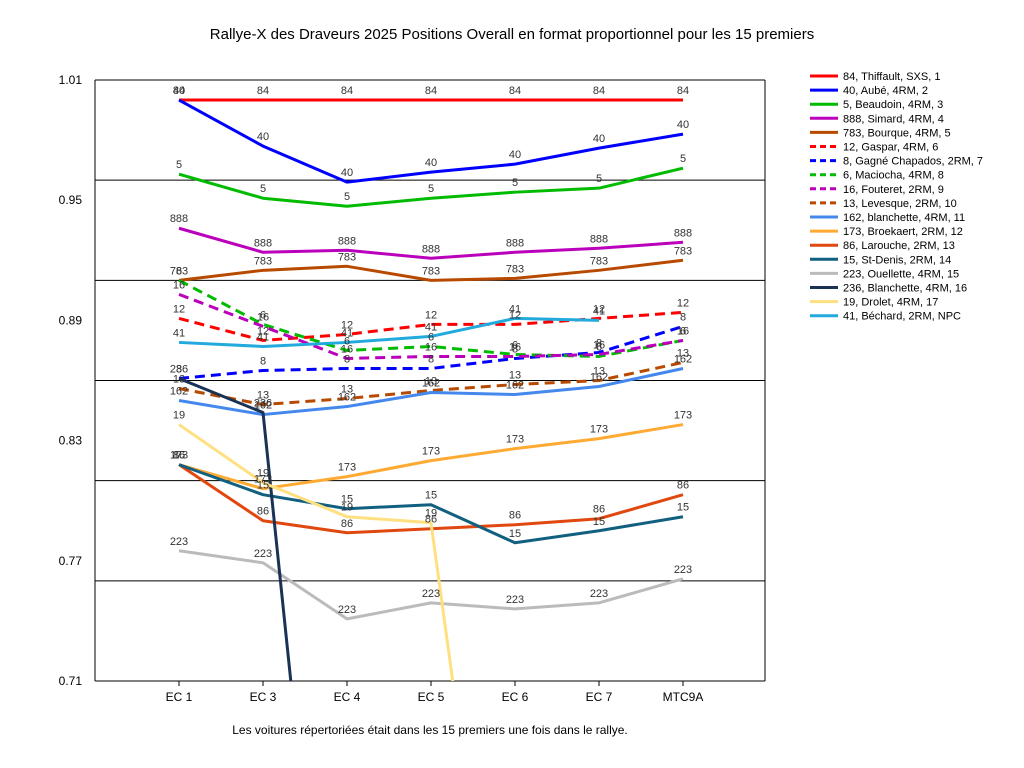 Image resolution: width=1024 pixels, height=768 pixels. Describe the element at coordinates (904, 218) in the screenshot. I see `legend-entry: 162, blanchette, 4RM, 11` at that location.